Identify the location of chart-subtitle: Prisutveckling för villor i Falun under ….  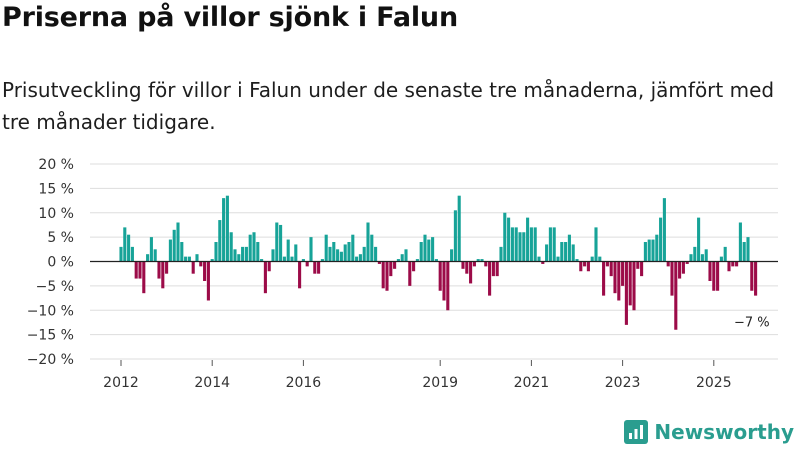
(388, 106).